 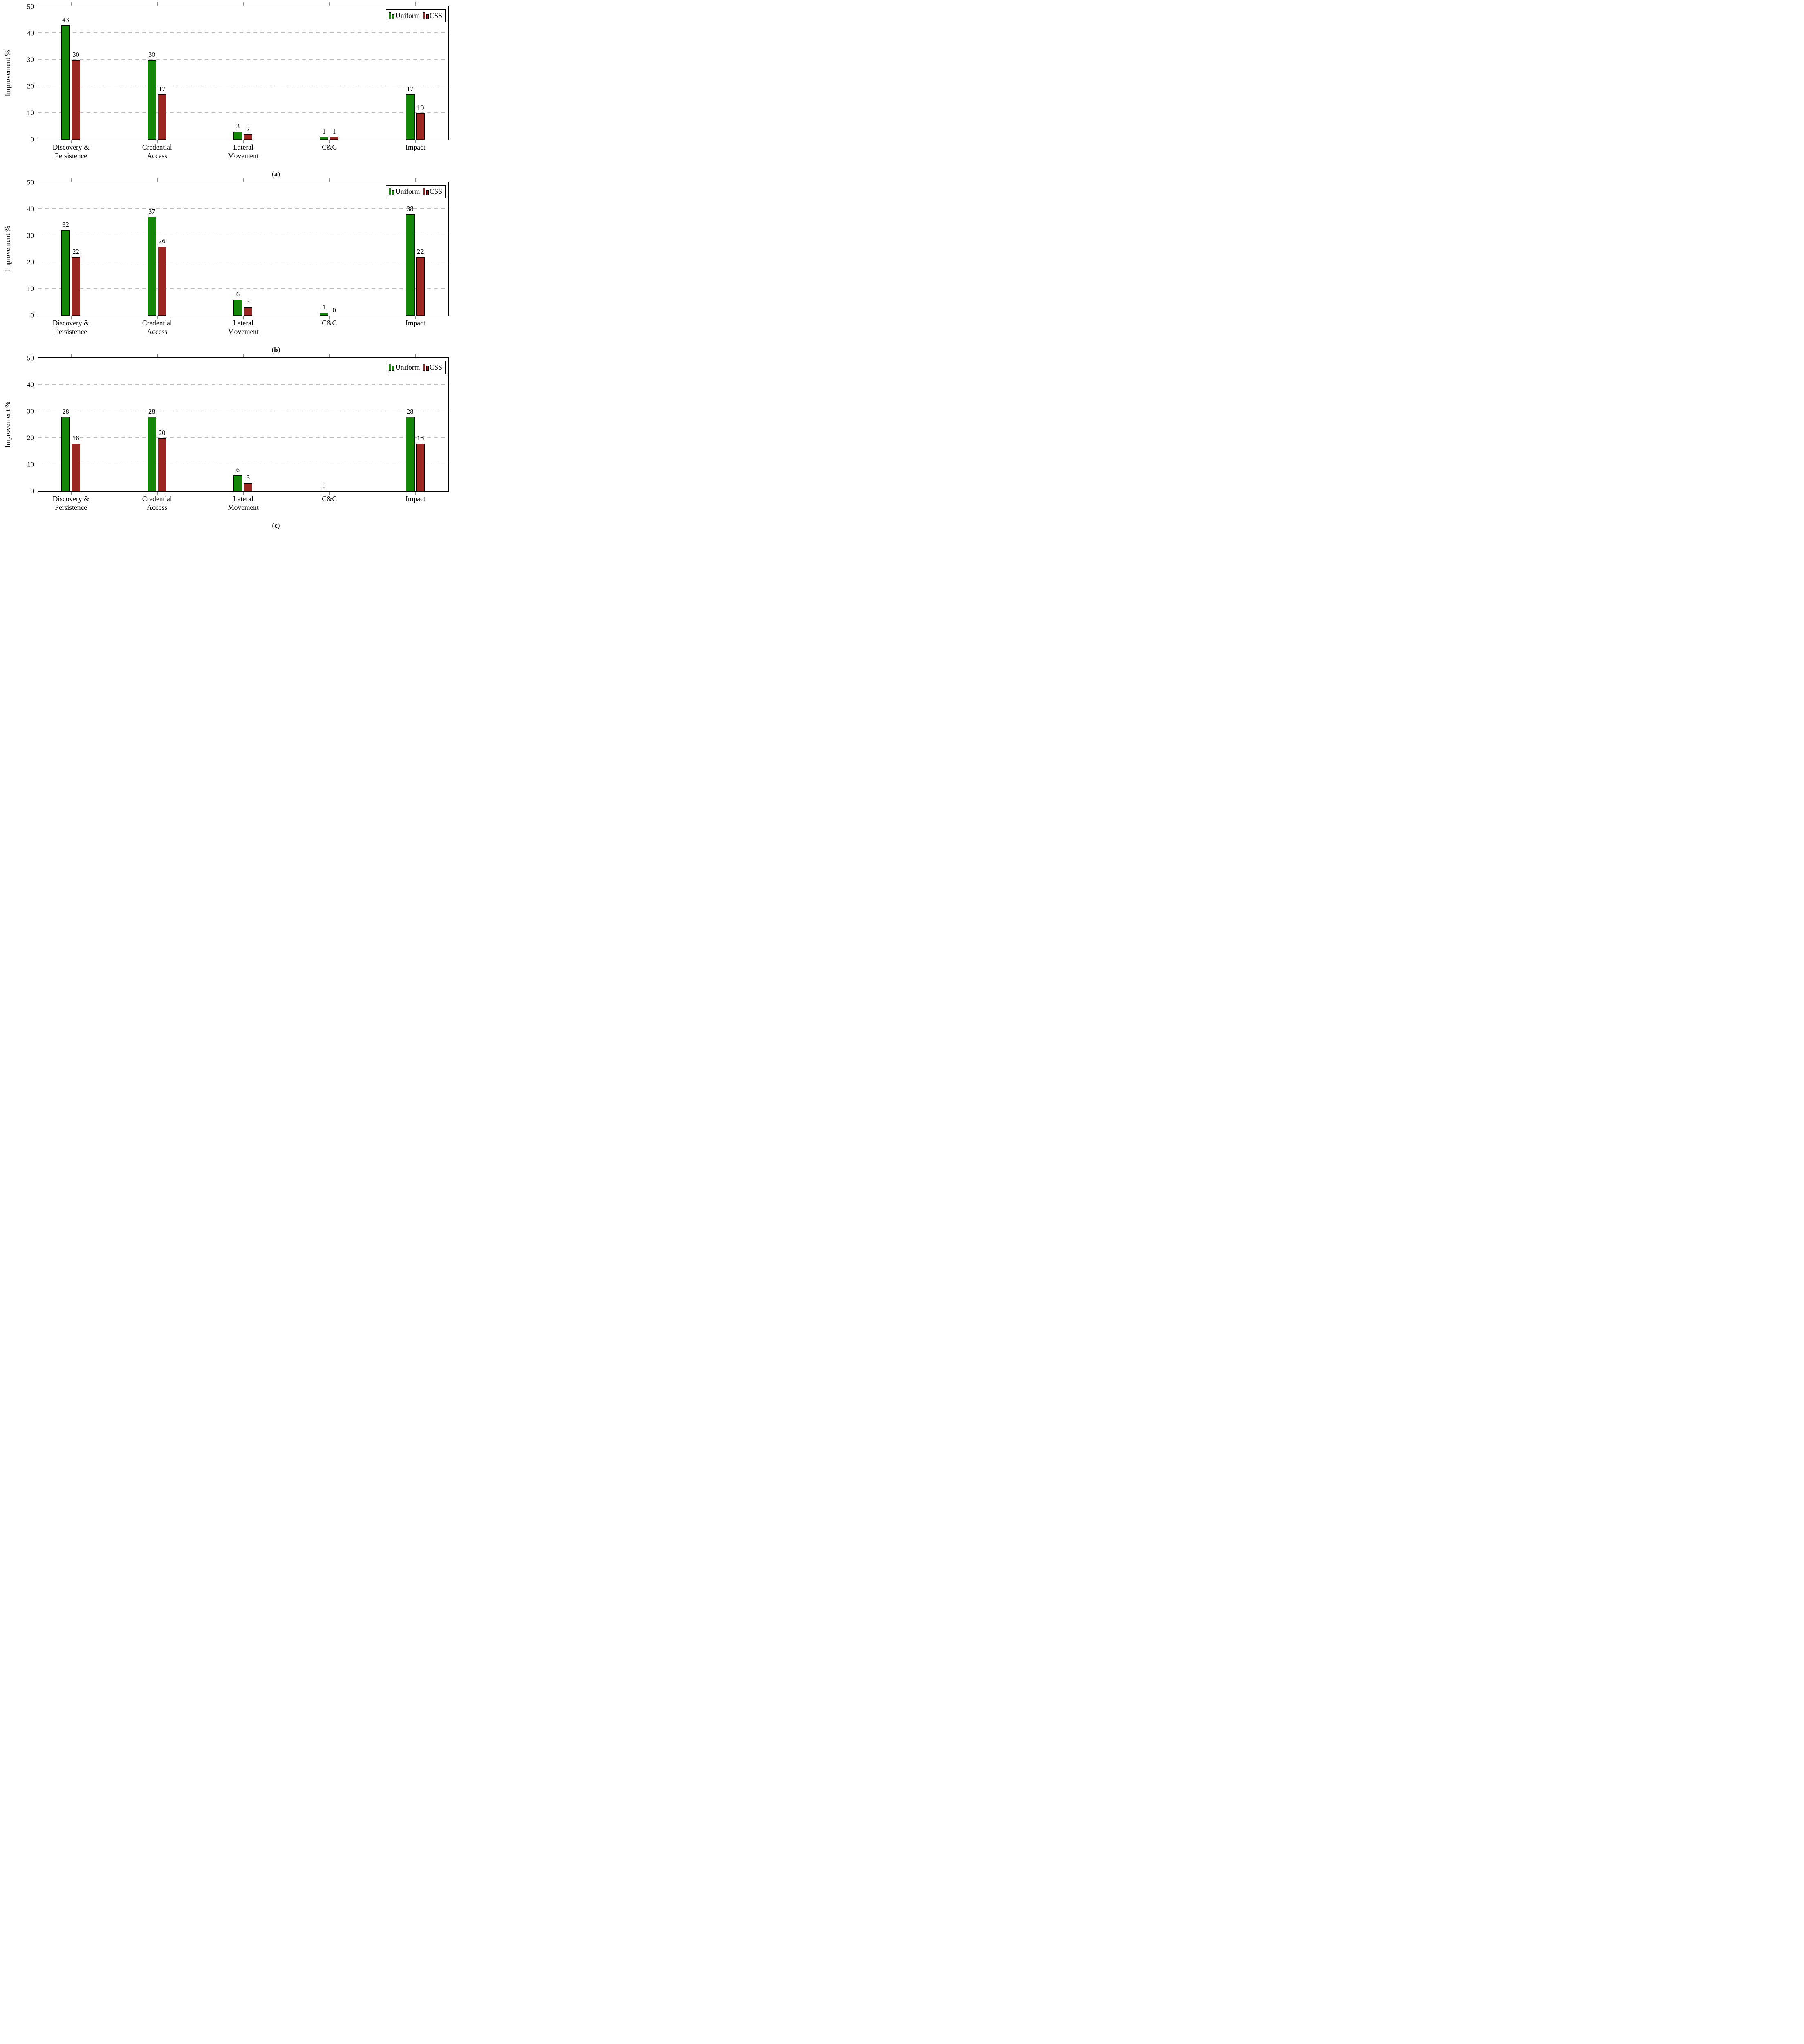 I want to click on bar-css-discovery-persistence, so click(x=76, y=467).